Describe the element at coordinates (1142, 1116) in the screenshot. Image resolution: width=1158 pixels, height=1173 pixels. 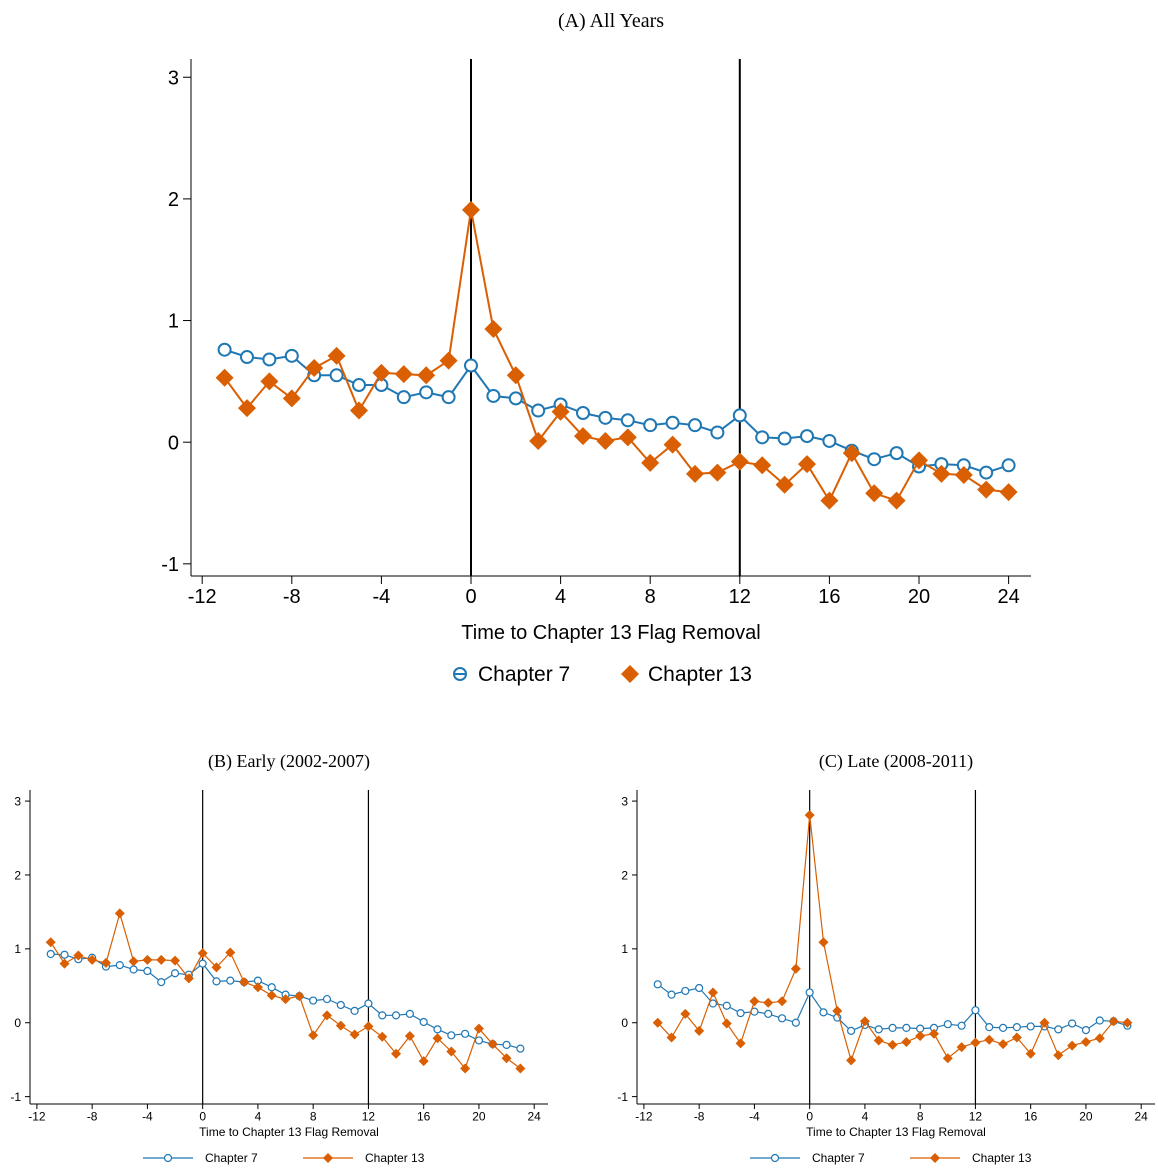
I see `x-tick-label: 24` at that location.